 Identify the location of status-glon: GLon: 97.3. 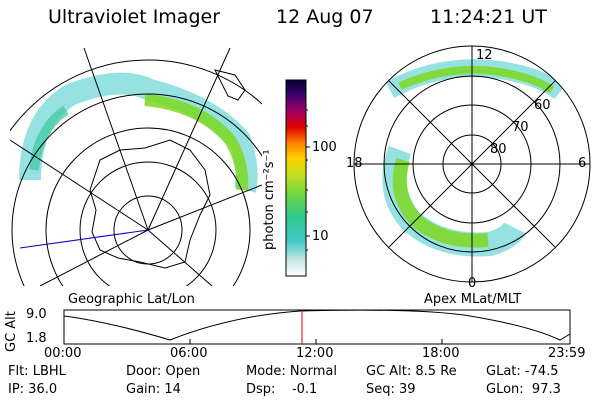
(523, 389).